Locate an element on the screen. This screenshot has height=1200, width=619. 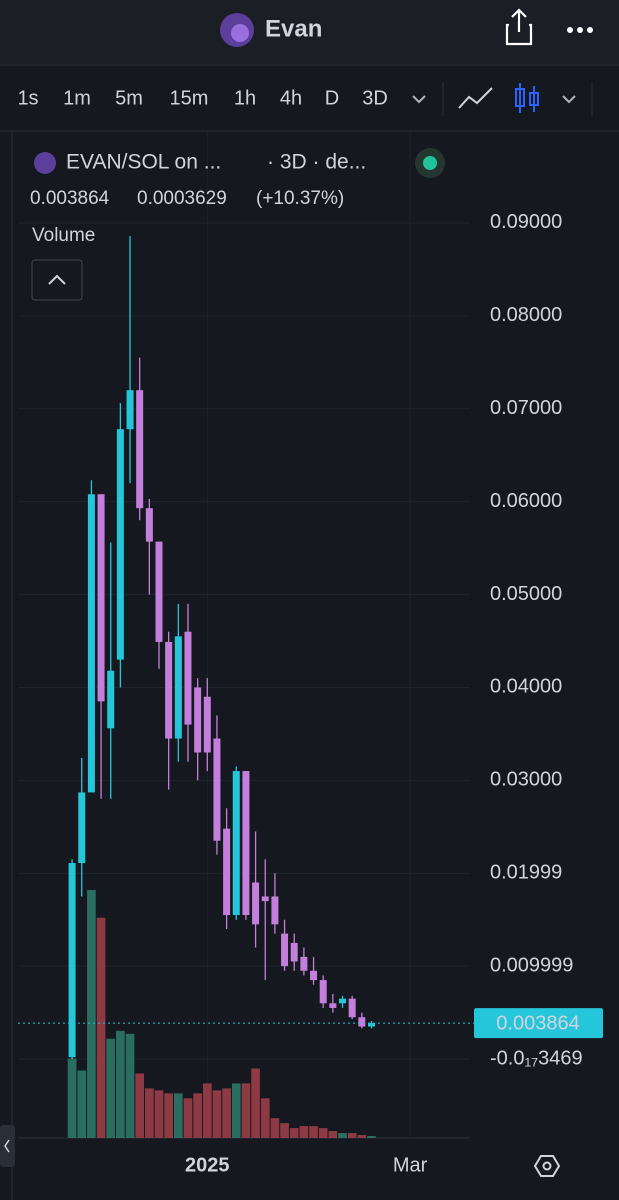
timeframe-button: 5m is located at coordinates (129, 98).